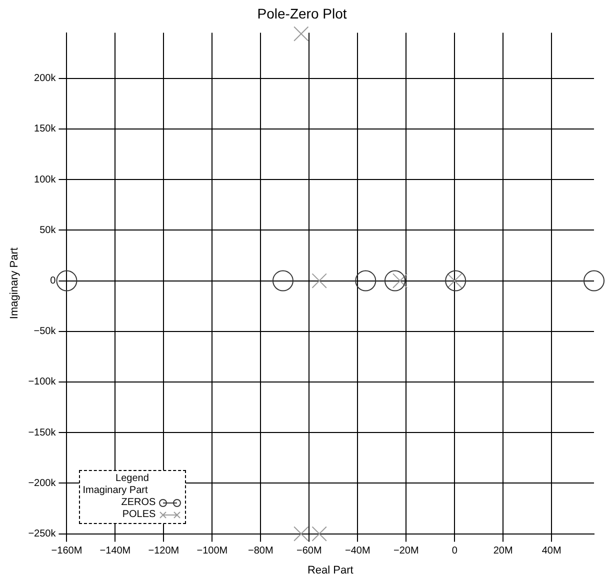 Image resolution: width=605 pixels, height=583 pixels. Describe the element at coordinates (42, 534) in the screenshot. I see `y-tick-label: −250k` at that location.